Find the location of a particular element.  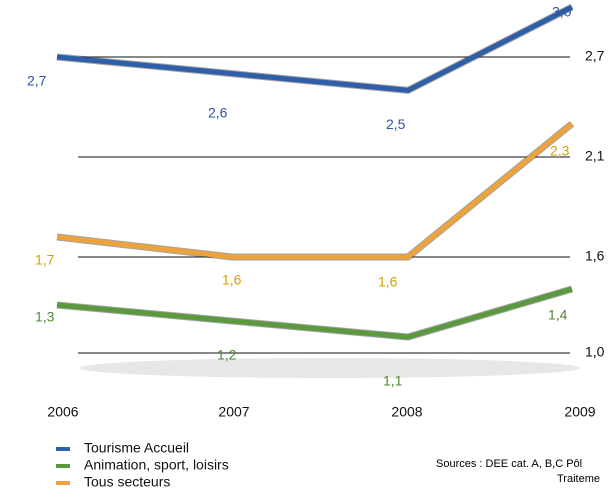

x-tick-label: 2008 is located at coordinates (406, 412).